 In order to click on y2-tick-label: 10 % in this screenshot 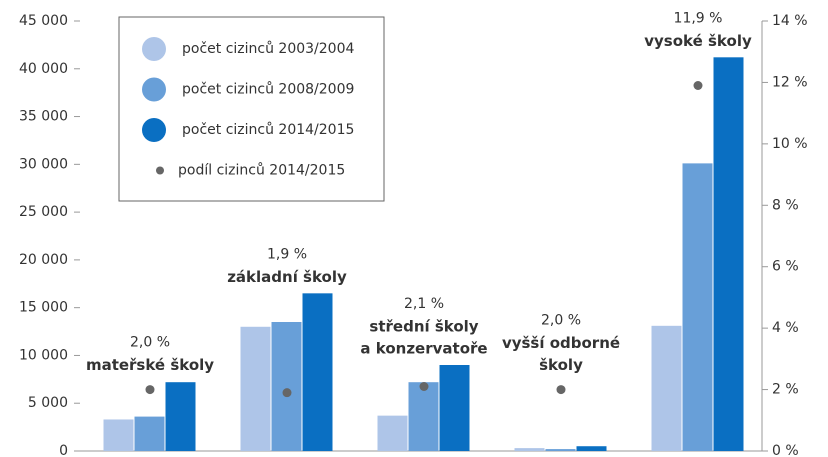, I will do `click(790, 144)`.